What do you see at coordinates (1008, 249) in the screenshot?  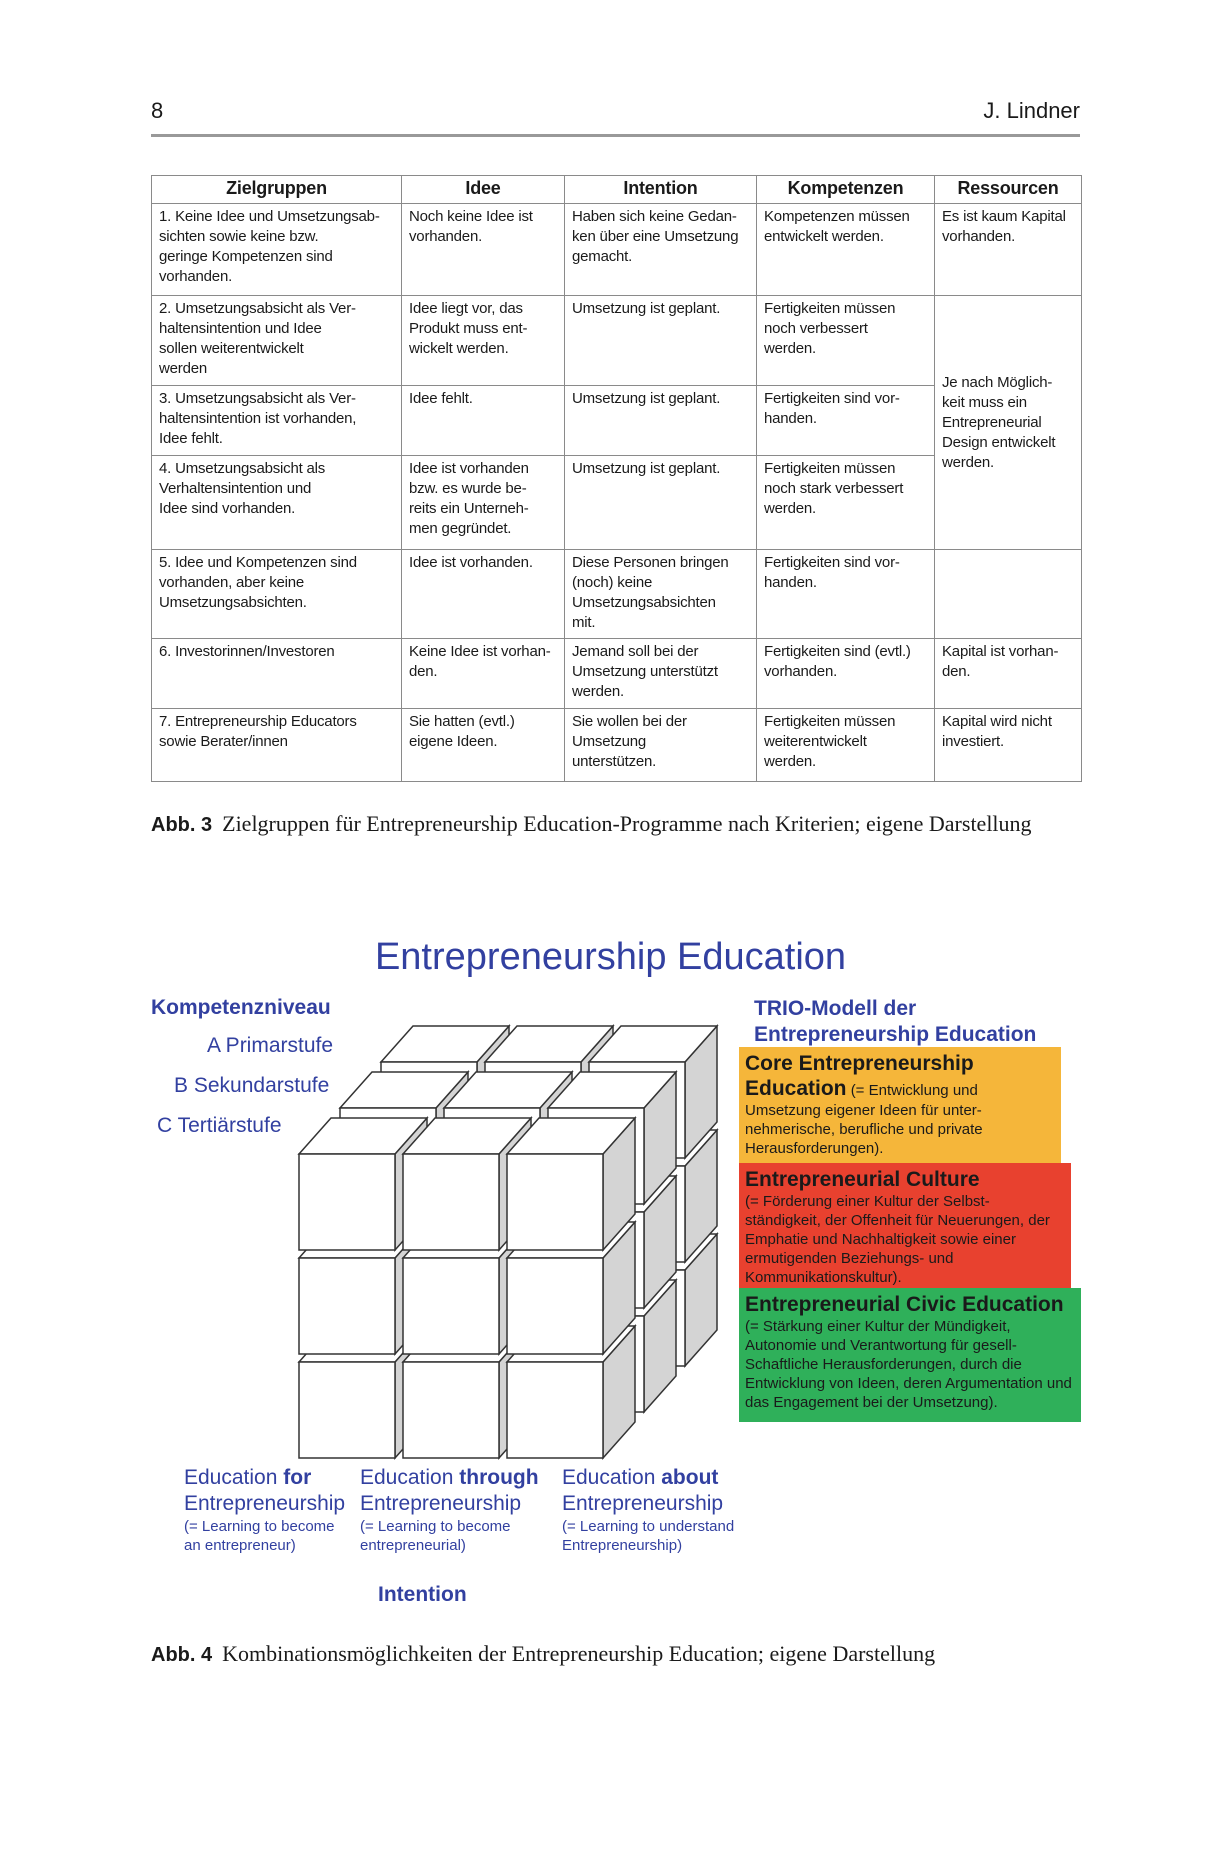 I see `cell-ressourcen: Es ist kaum Kapital vorhanden.` at bounding box center [1008, 249].